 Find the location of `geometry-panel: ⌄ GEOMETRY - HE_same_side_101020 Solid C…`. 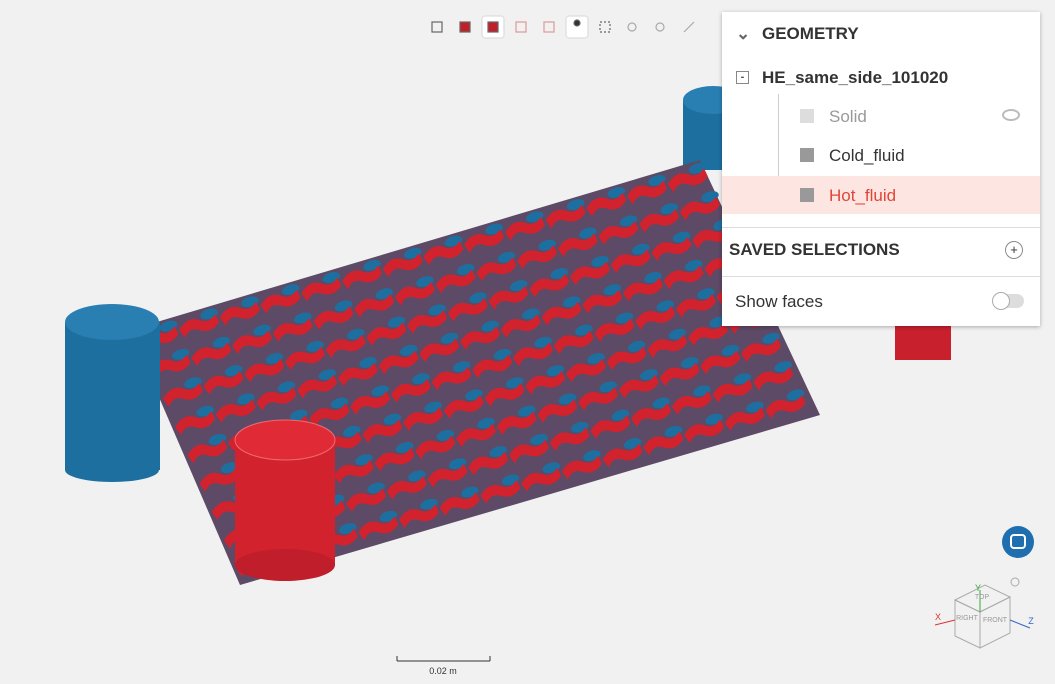

geometry-panel: ⌄ GEOMETRY - HE_same_side_101020 Solid C… is located at coordinates (881, 169).